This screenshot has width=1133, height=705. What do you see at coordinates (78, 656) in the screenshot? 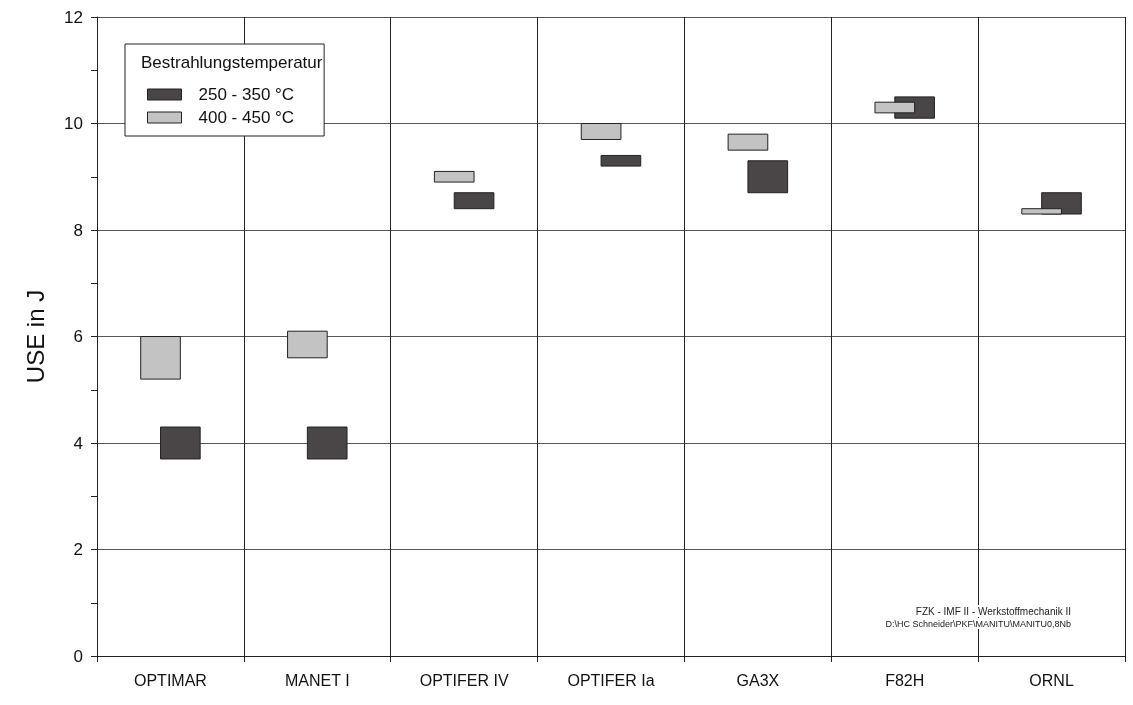
I see `y-tick-label: 0` at bounding box center [78, 656].